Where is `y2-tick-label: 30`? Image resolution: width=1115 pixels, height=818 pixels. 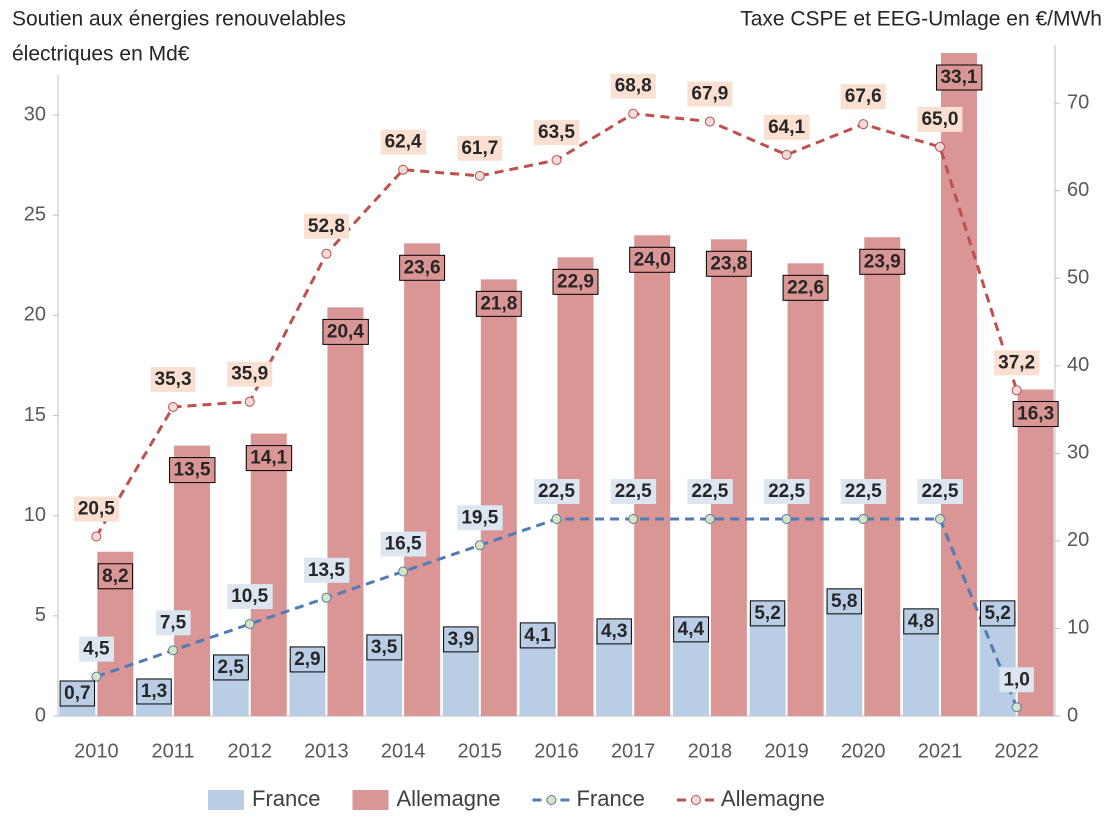
y2-tick-label: 30 is located at coordinates (1078, 453).